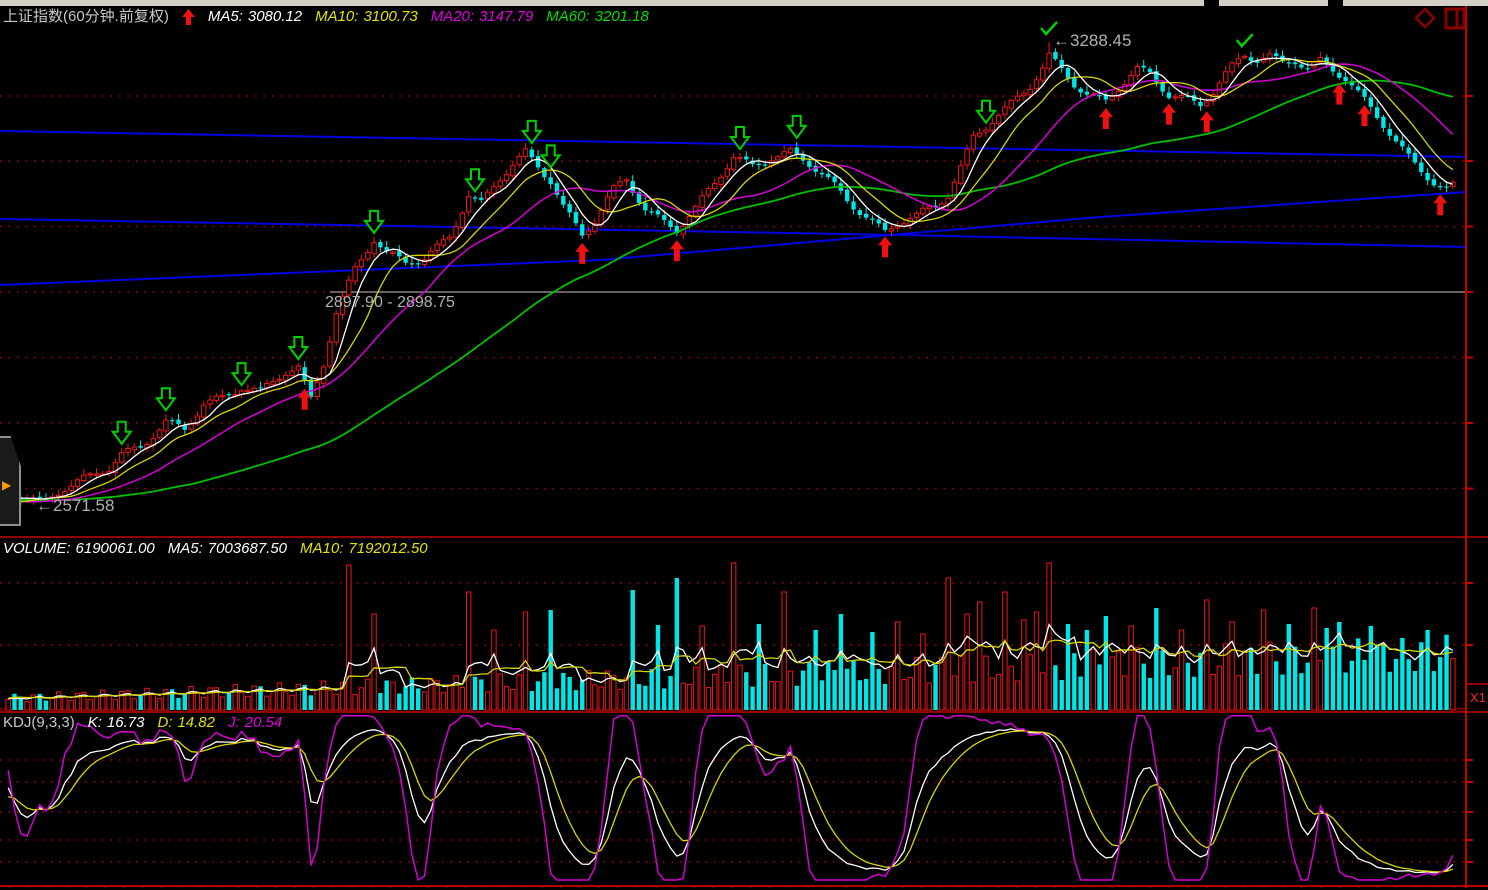  I want to click on ma20-readout: MA20: 3147.79, so click(482, 16).